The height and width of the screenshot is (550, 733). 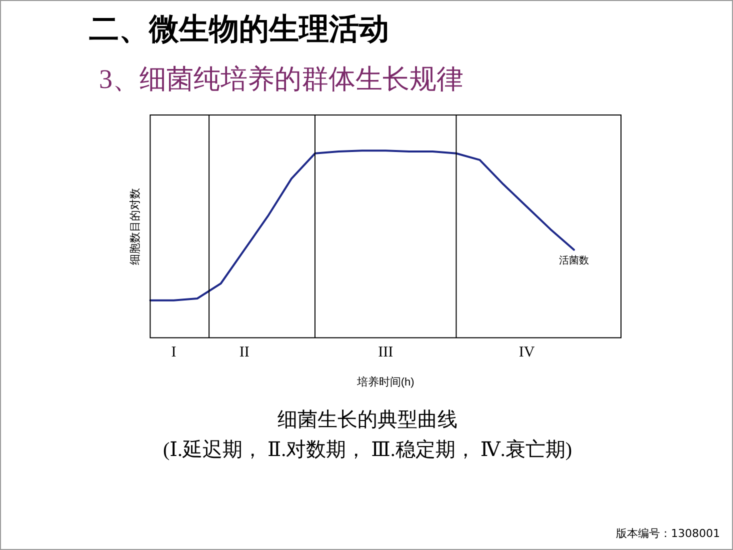 I want to click on annotation: 活菌数, so click(x=573, y=260).